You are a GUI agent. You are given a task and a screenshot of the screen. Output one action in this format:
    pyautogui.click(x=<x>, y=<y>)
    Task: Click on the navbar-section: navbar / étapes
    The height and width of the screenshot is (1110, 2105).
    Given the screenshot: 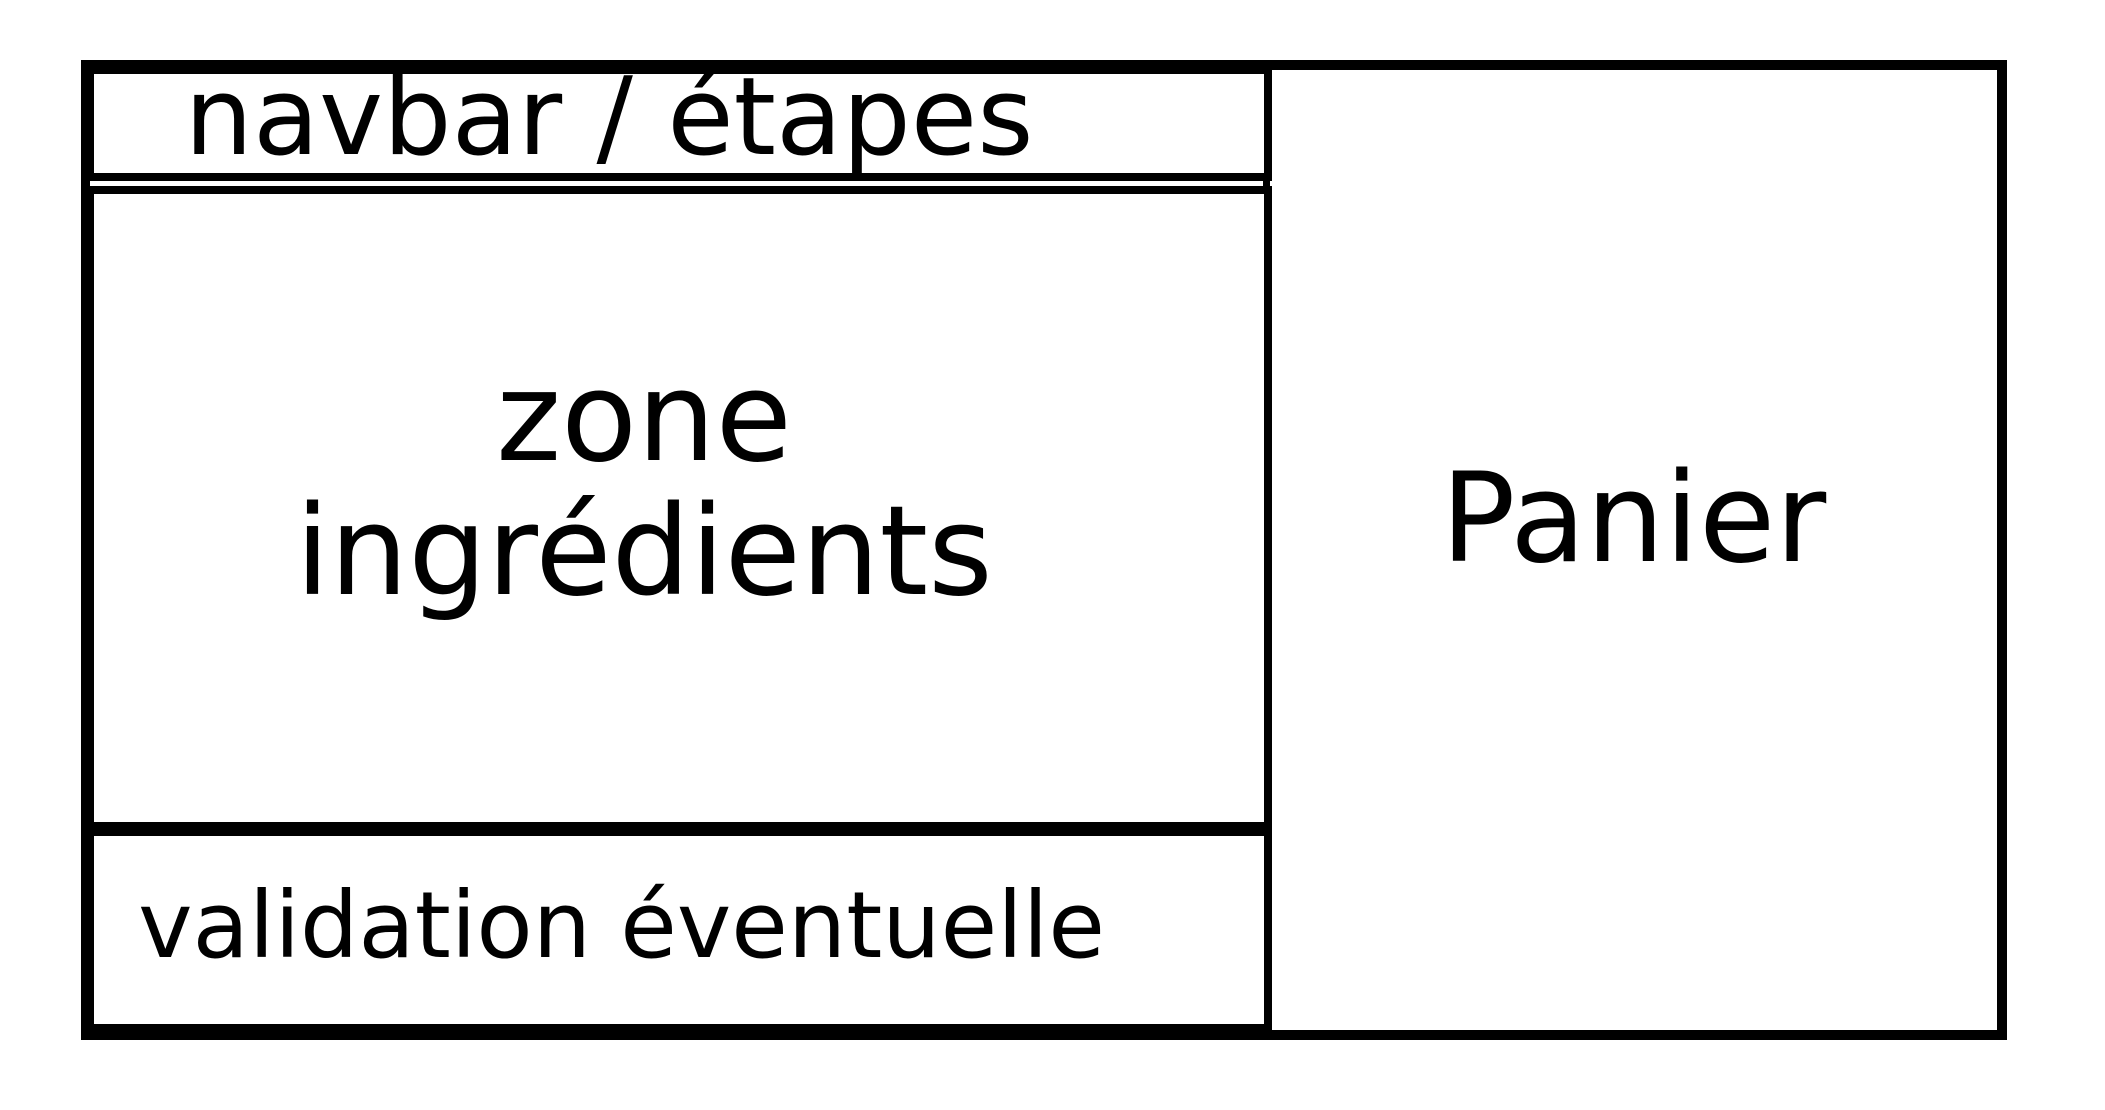 What is the action you would take?
    pyautogui.click(x=679, y=120)
    